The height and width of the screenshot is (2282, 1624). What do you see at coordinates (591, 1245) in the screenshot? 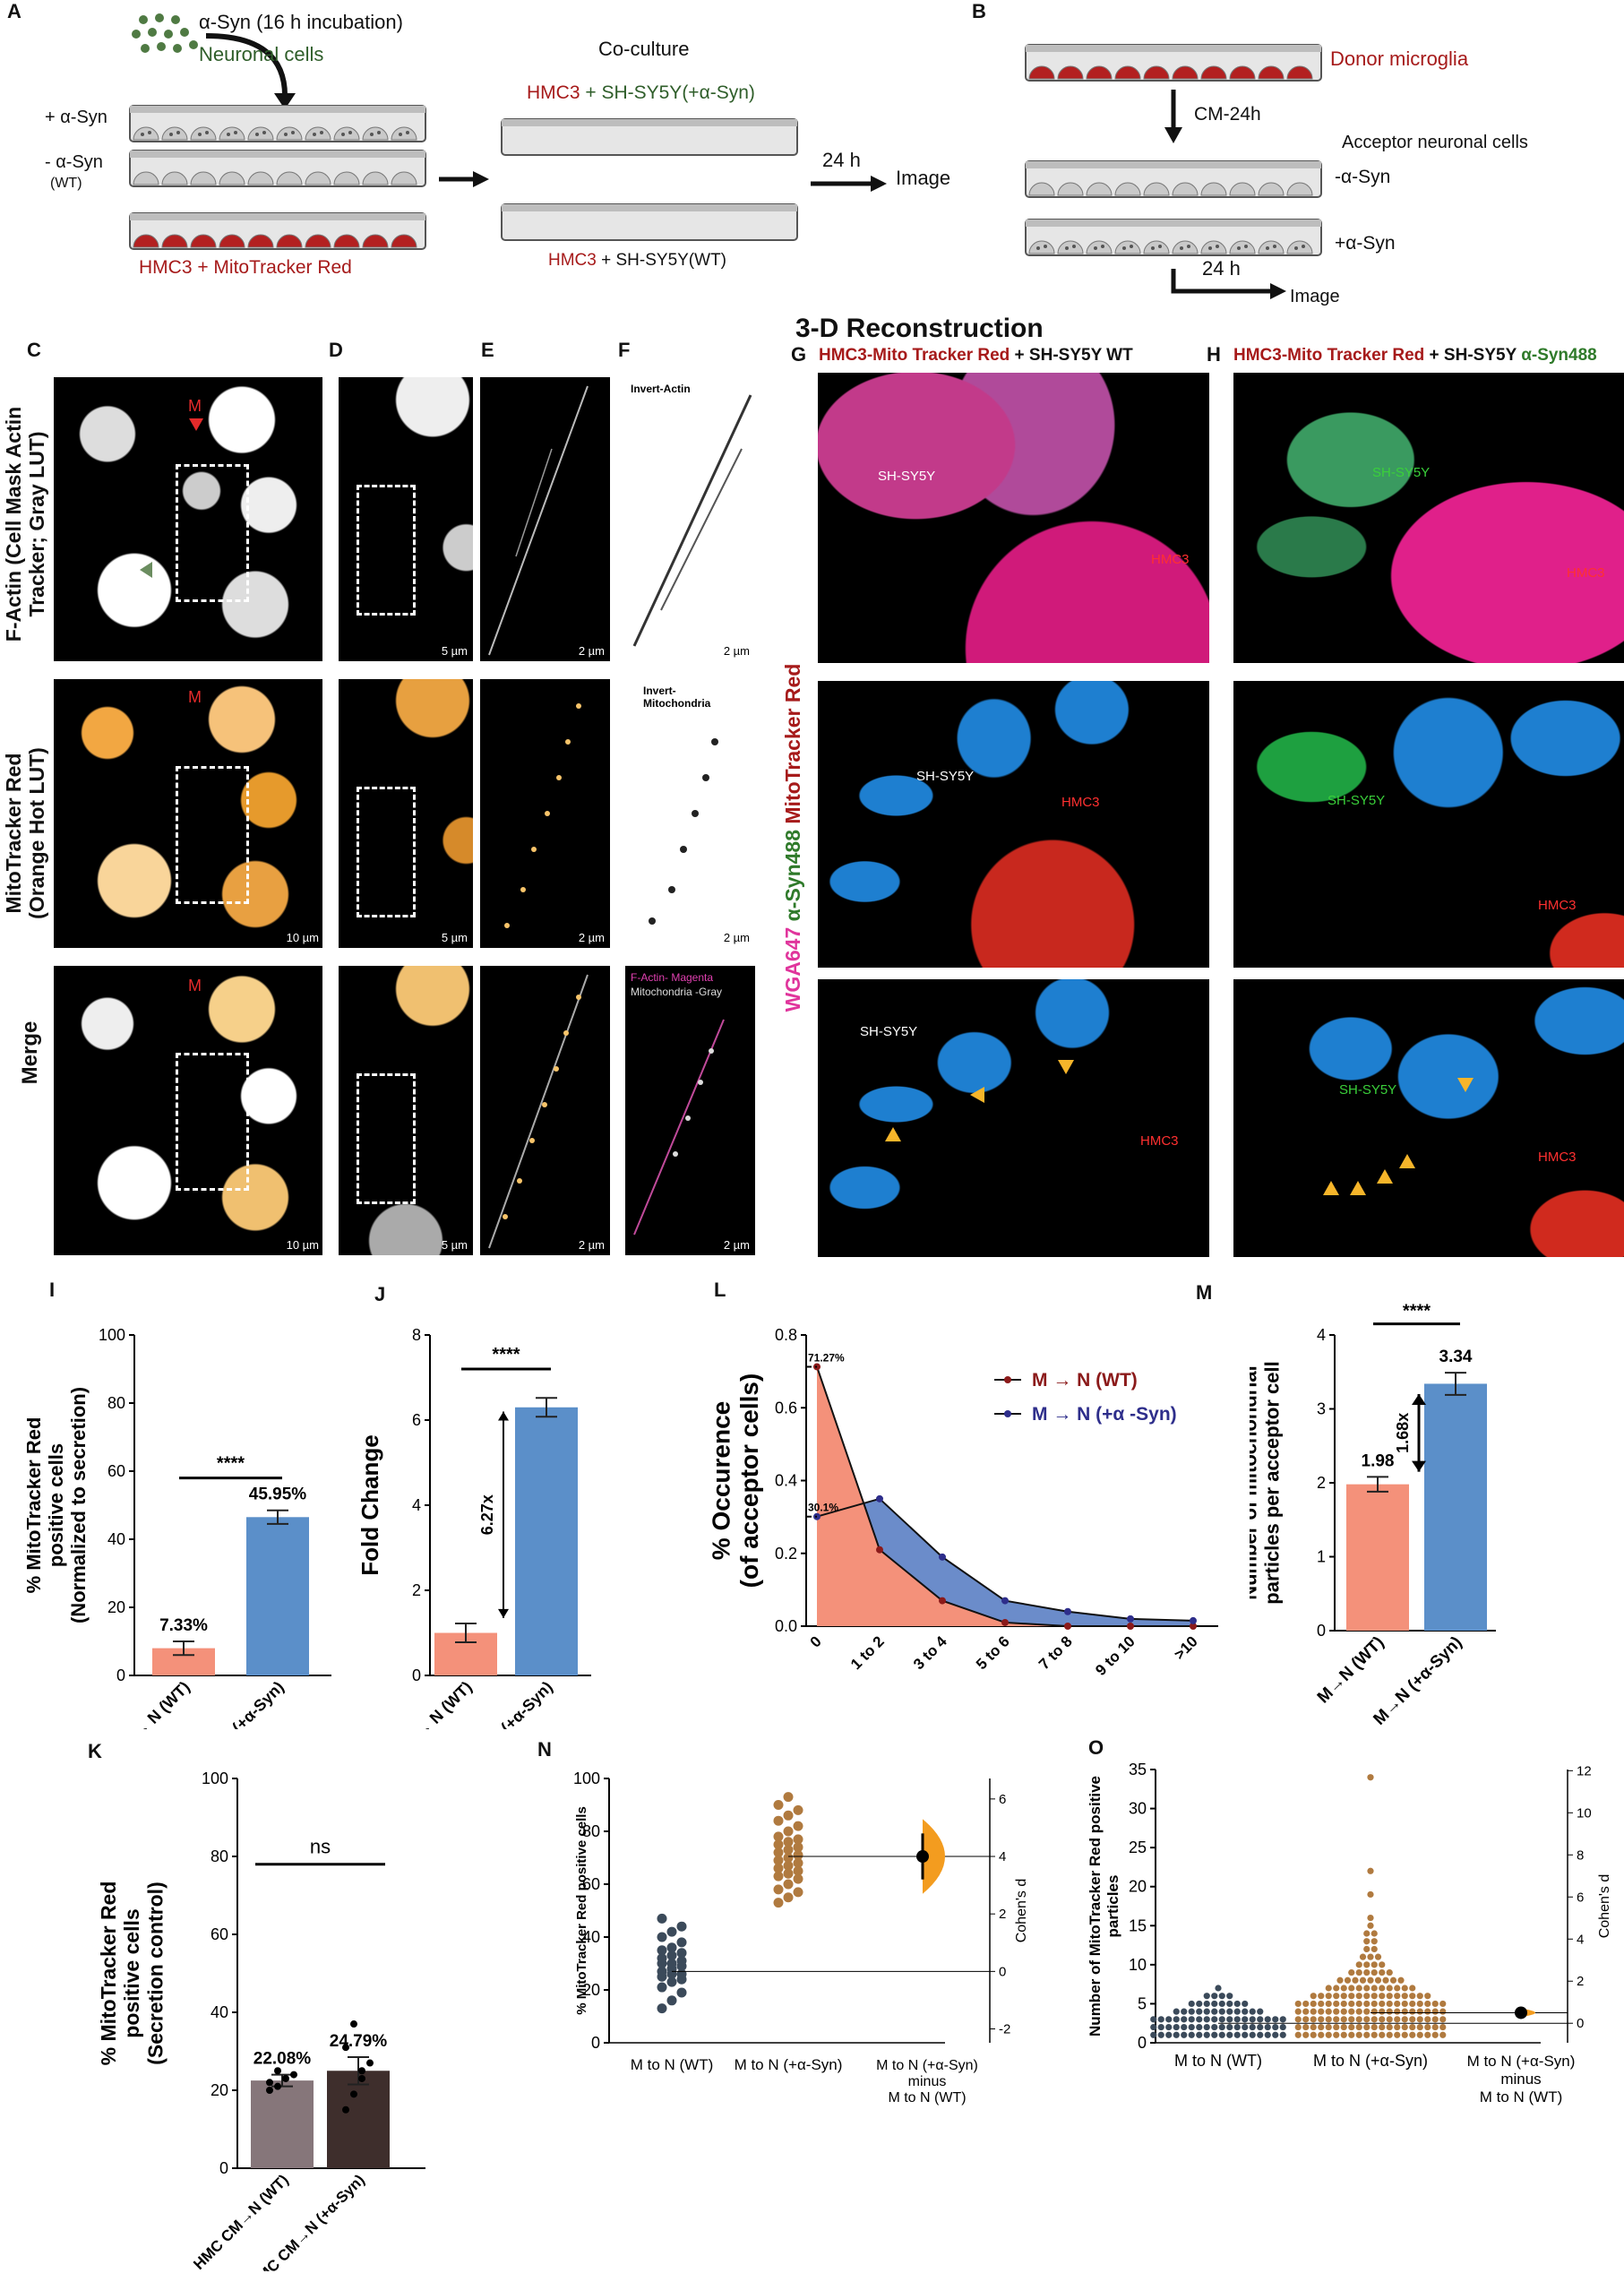
I see `scalebar-e3: 2 µm` at bounding box center [591, 1245].